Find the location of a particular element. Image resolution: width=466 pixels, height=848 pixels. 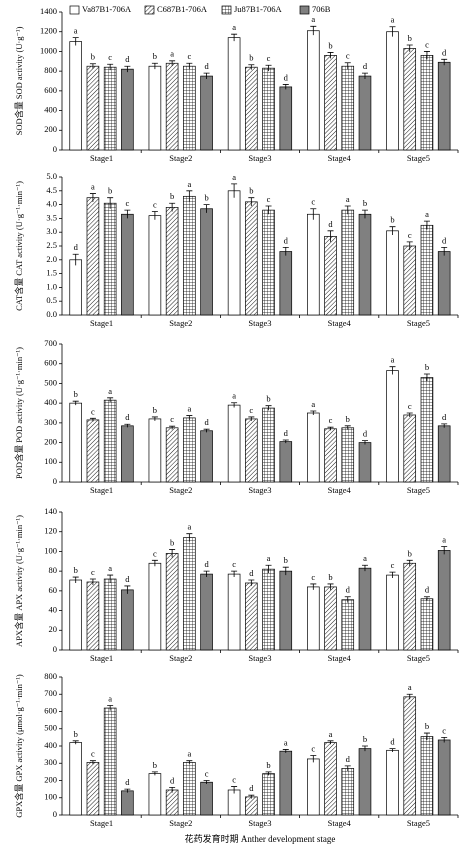

y-tick-label: 120 is located at coordinates (50, 531).